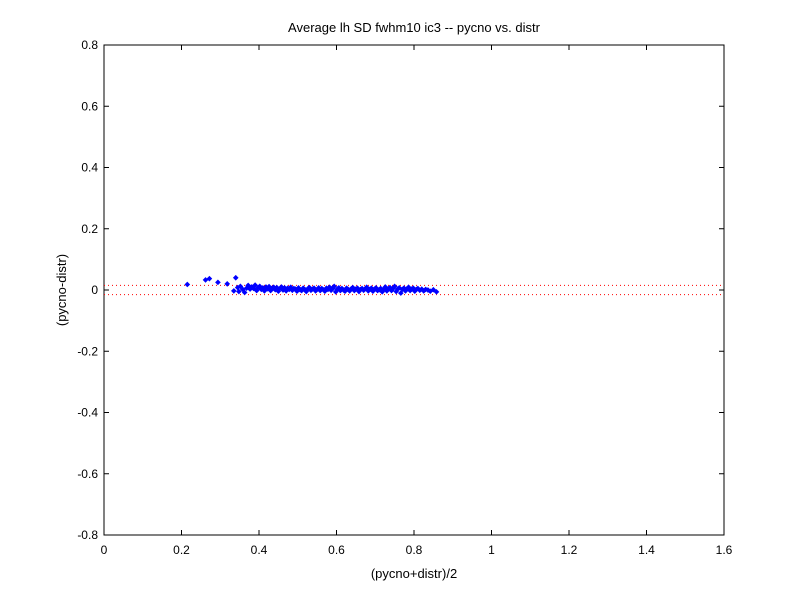  I want to click on y-tick-label: 0.4, so click(89, 168).